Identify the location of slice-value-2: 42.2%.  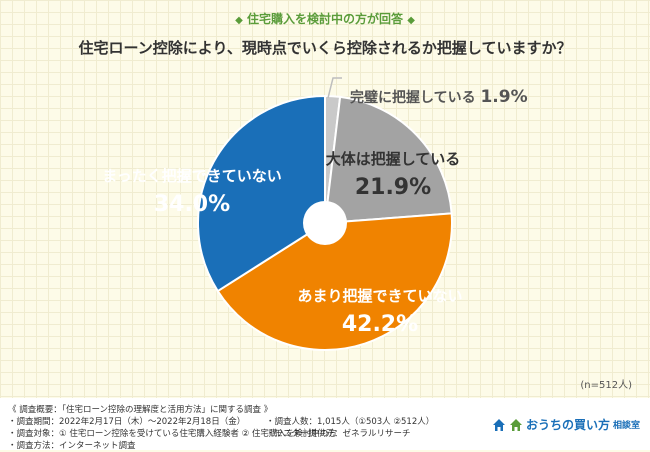
(380, 324).